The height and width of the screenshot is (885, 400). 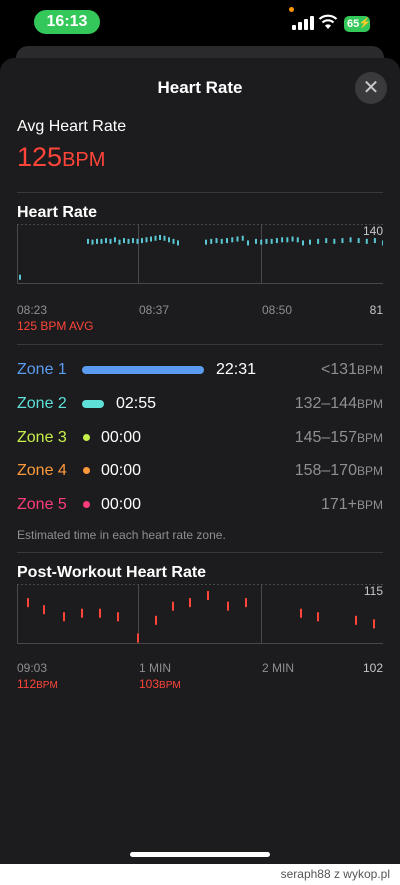 I want to click on camera-indicator-icon, so click(x=291, y=9).